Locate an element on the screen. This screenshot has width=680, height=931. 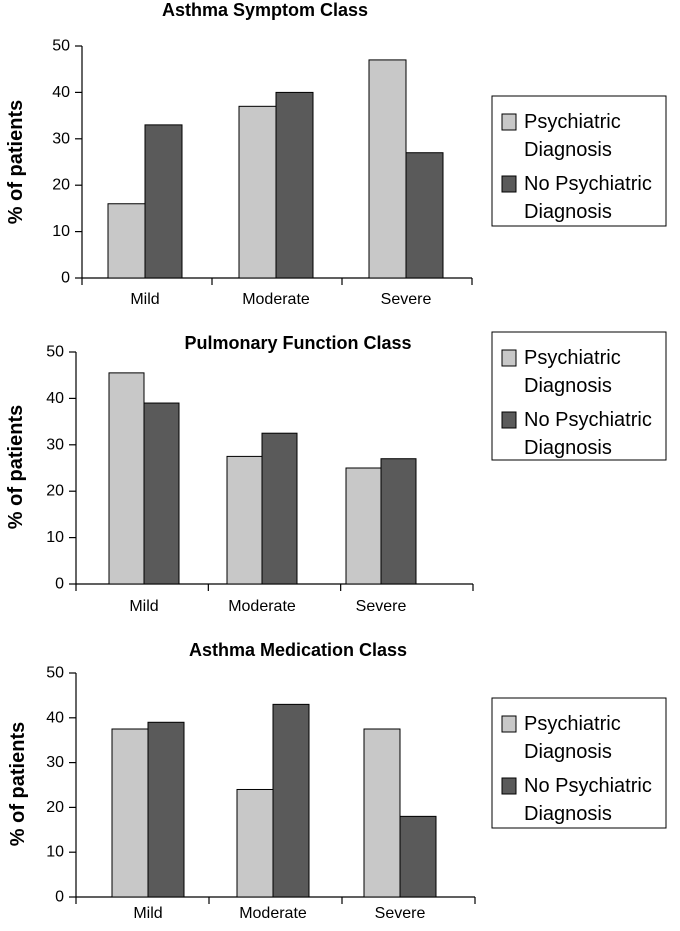
chart-title: Pulmonary Function Class is located at coordinates (297, 343).